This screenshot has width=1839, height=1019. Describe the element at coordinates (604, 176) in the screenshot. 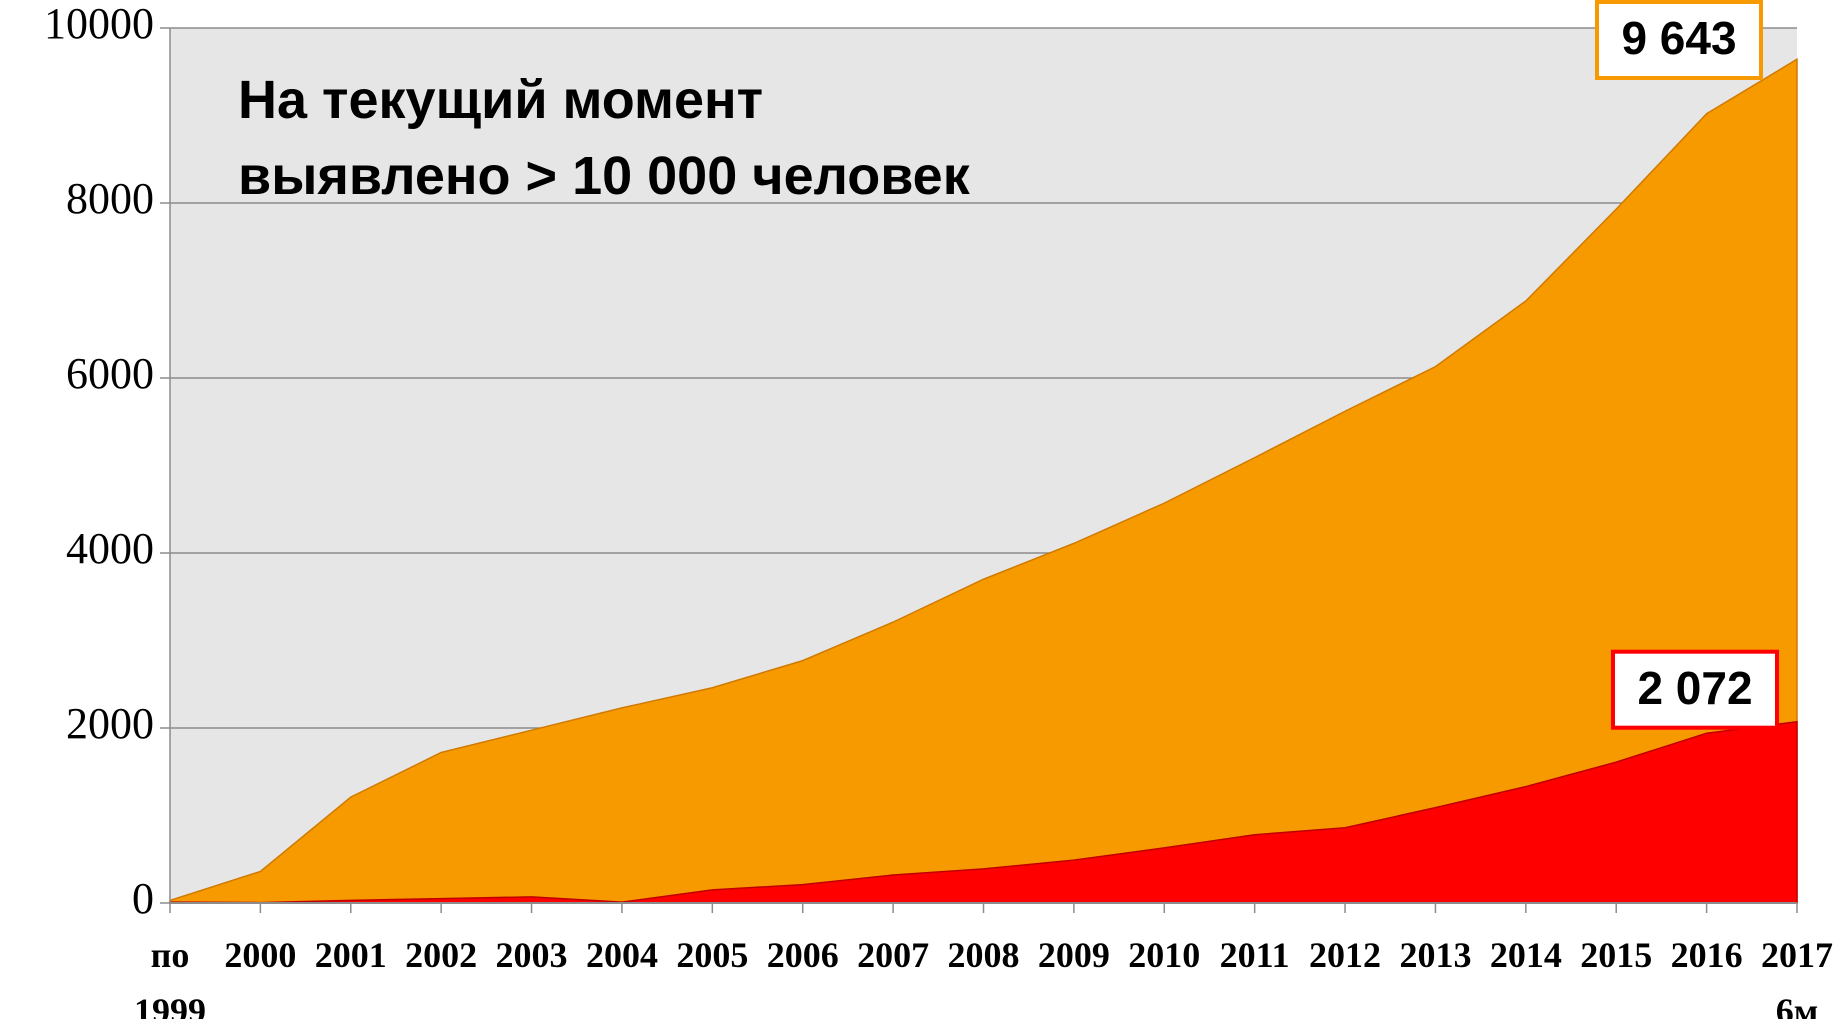

I see `annotation: выявлено > 10 000 человек` at that location.